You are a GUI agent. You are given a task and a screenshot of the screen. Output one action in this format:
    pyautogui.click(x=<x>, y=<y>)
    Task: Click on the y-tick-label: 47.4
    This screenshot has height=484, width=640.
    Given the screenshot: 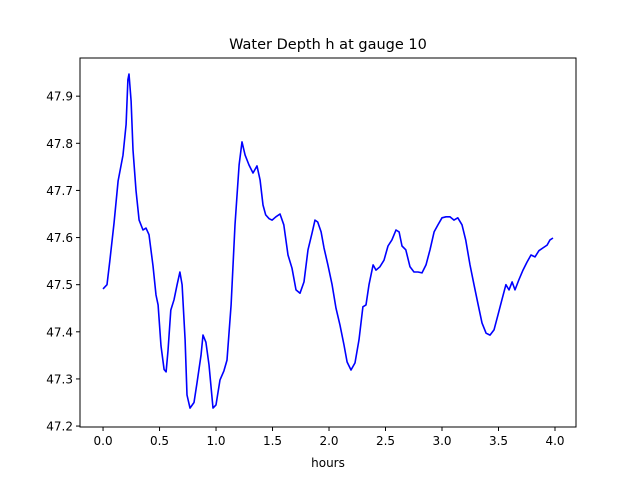 What is the action you would take?
    pyautogui.click(x=59, y=332)
    